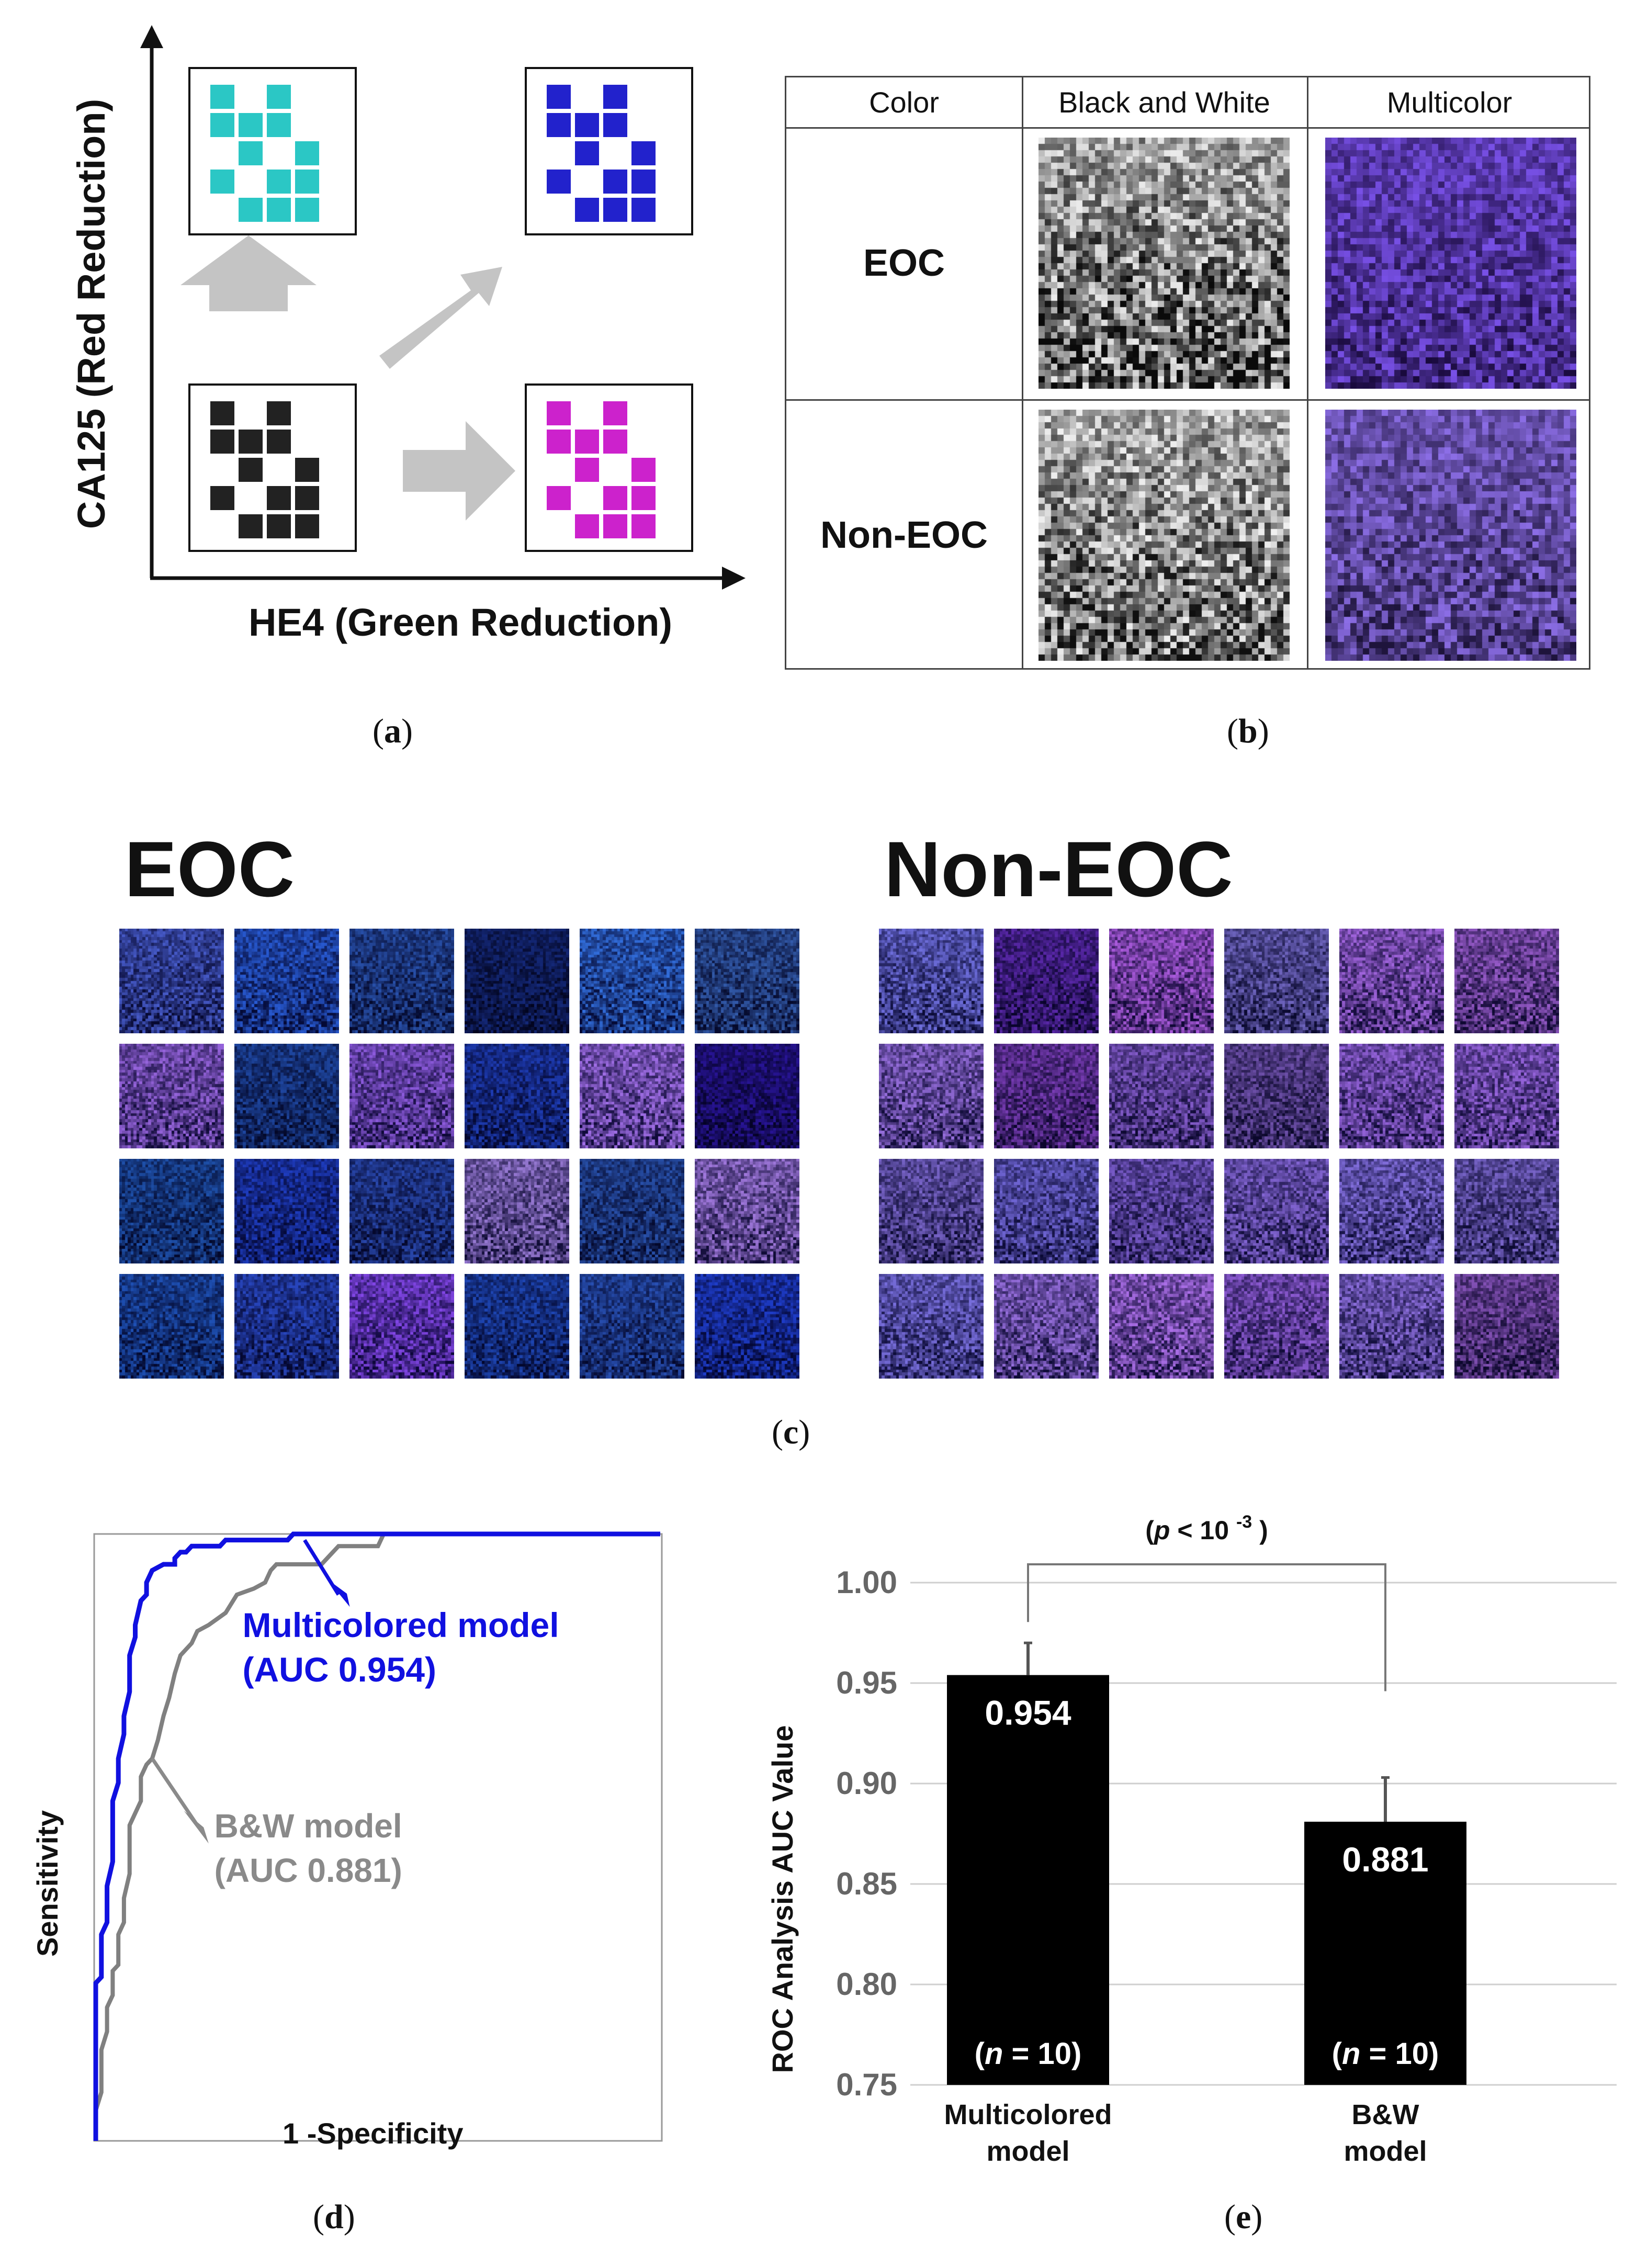 The width and height of the screenshot is (1648, 2268). I want to click on group-title-non-eoc: Non-EOC, so click(1058, 869).